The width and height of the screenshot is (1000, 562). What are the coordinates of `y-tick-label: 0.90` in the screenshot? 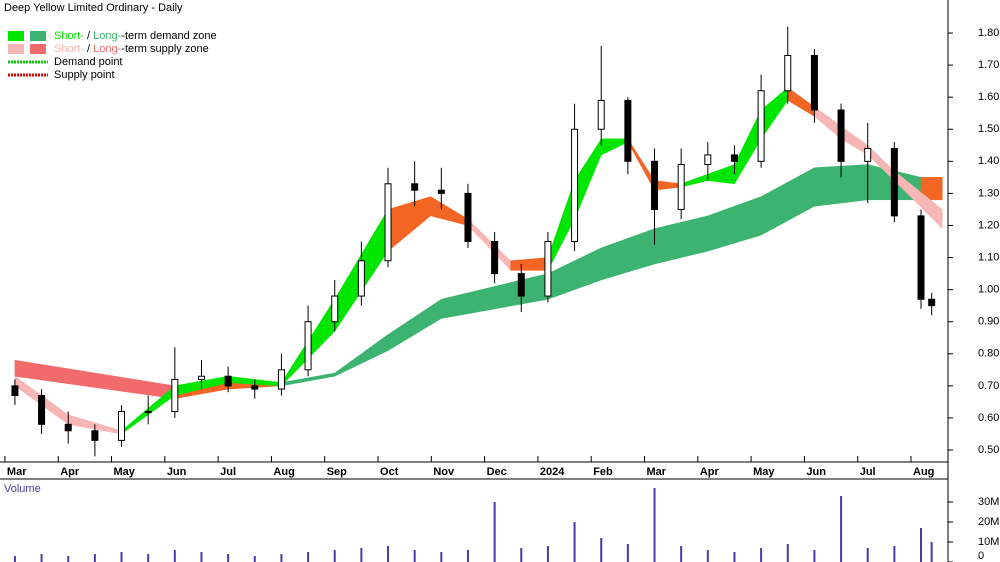 It's located at (988, 322).